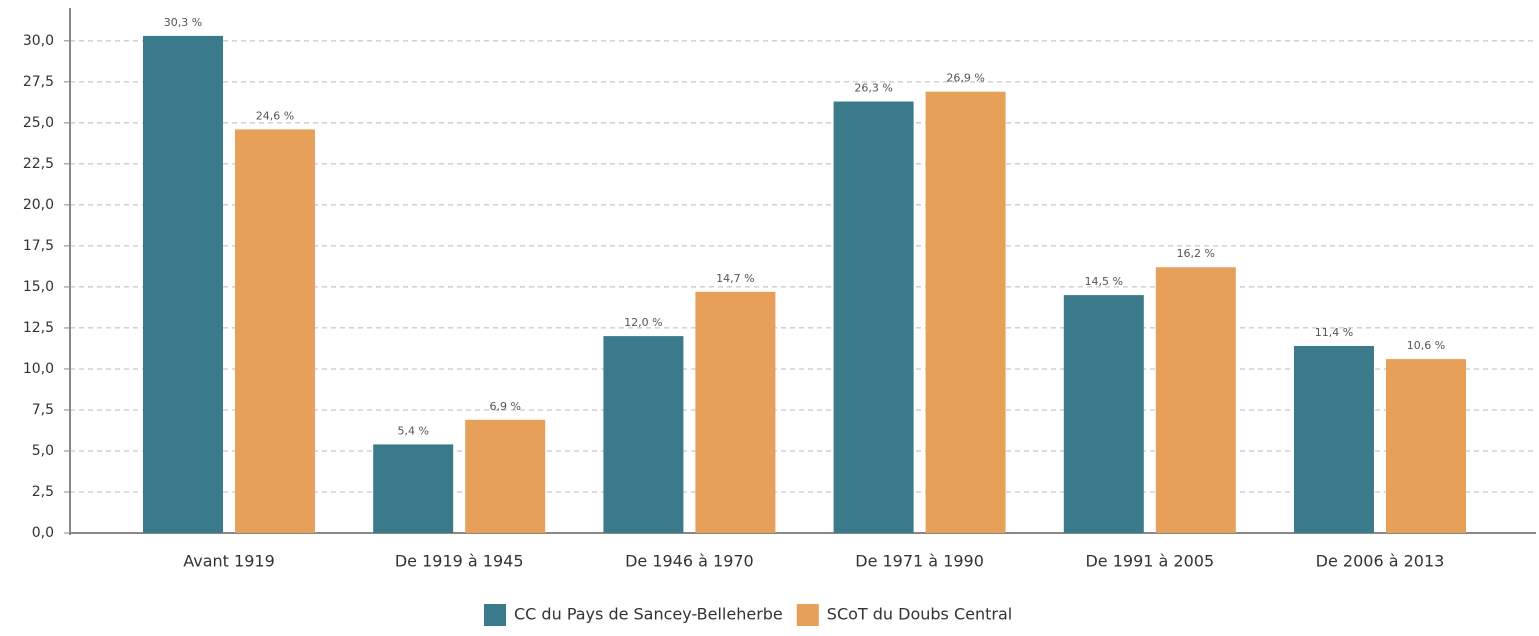 This screenshot has height=636, width=1539. I want to click on y-tick-label: 30,0, so click(38, 41).